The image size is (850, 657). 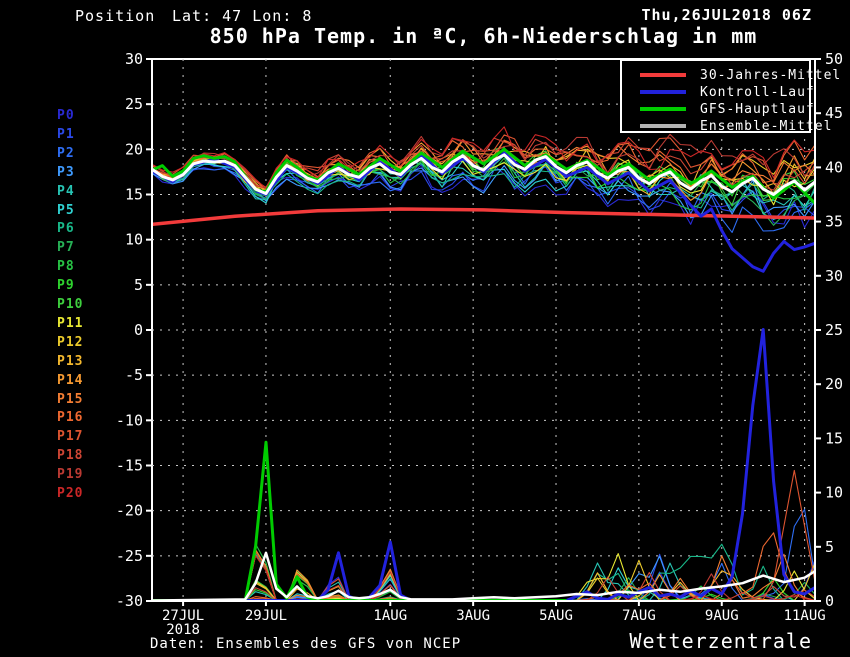 What do you see at coordinates (834, 276) in the screenshot?
I see `precip-tick-label: 30` at bounding box center [834, 276].